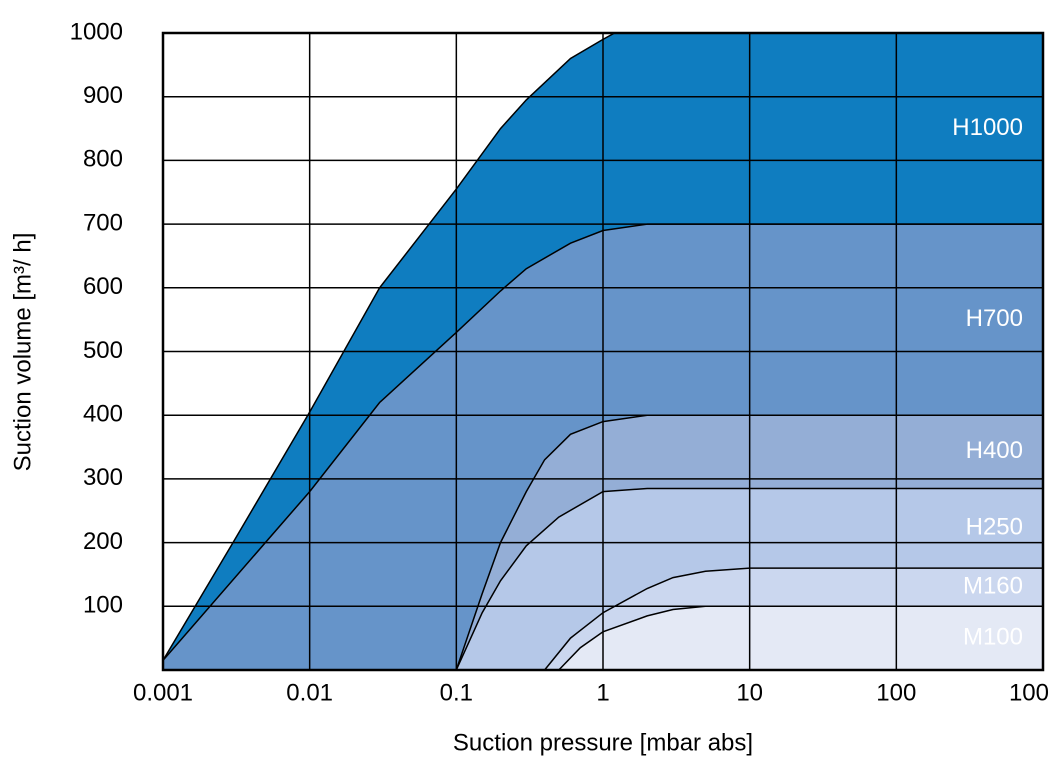 The image size is (1057, 760). Describe the element at coordinates (103, 541) in the screenshot. I see `y-tick-label: 200` at that location.